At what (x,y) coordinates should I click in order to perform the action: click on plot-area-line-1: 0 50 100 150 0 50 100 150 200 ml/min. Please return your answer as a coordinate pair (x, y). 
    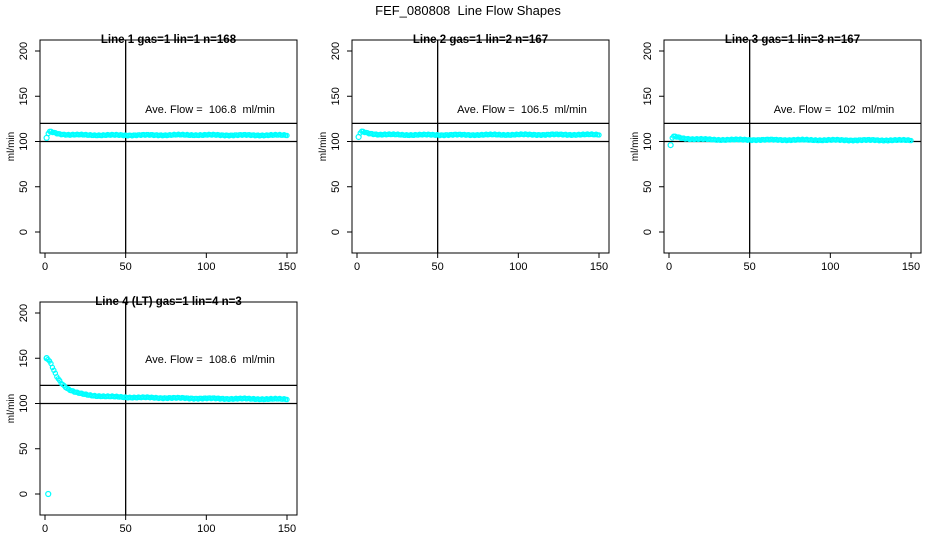
    Looking at the image, I should click on (152, 154).